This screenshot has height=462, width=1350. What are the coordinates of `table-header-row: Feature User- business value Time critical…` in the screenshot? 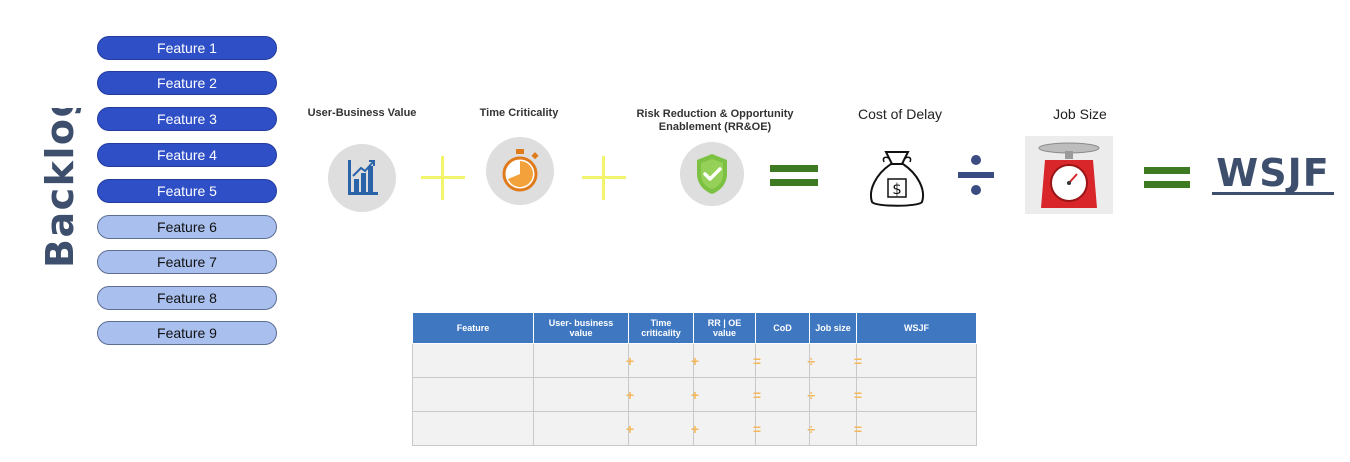 It's located at (694, 328).